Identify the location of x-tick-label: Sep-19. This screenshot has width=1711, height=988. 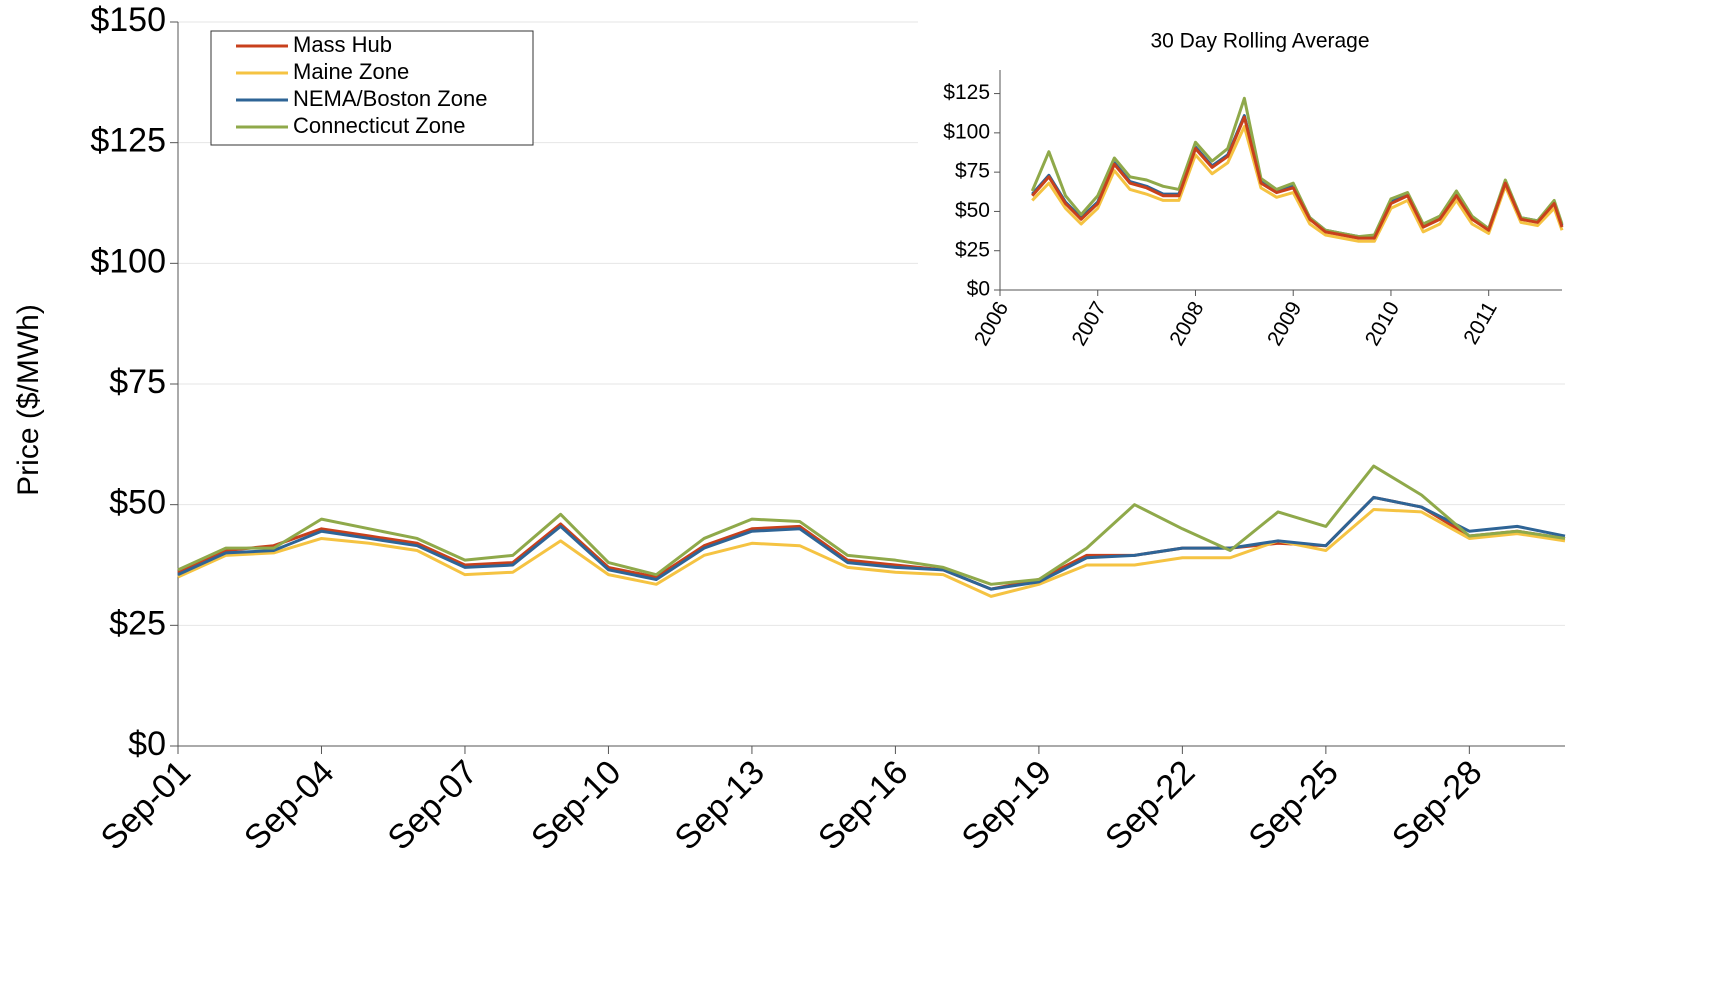
(1007, 805).